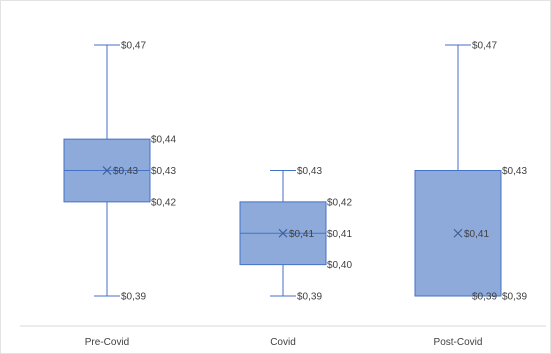  Describe the element at coordinates (107, 170) in the screenshot. I see `pre-covid-mean-marker` at that location.